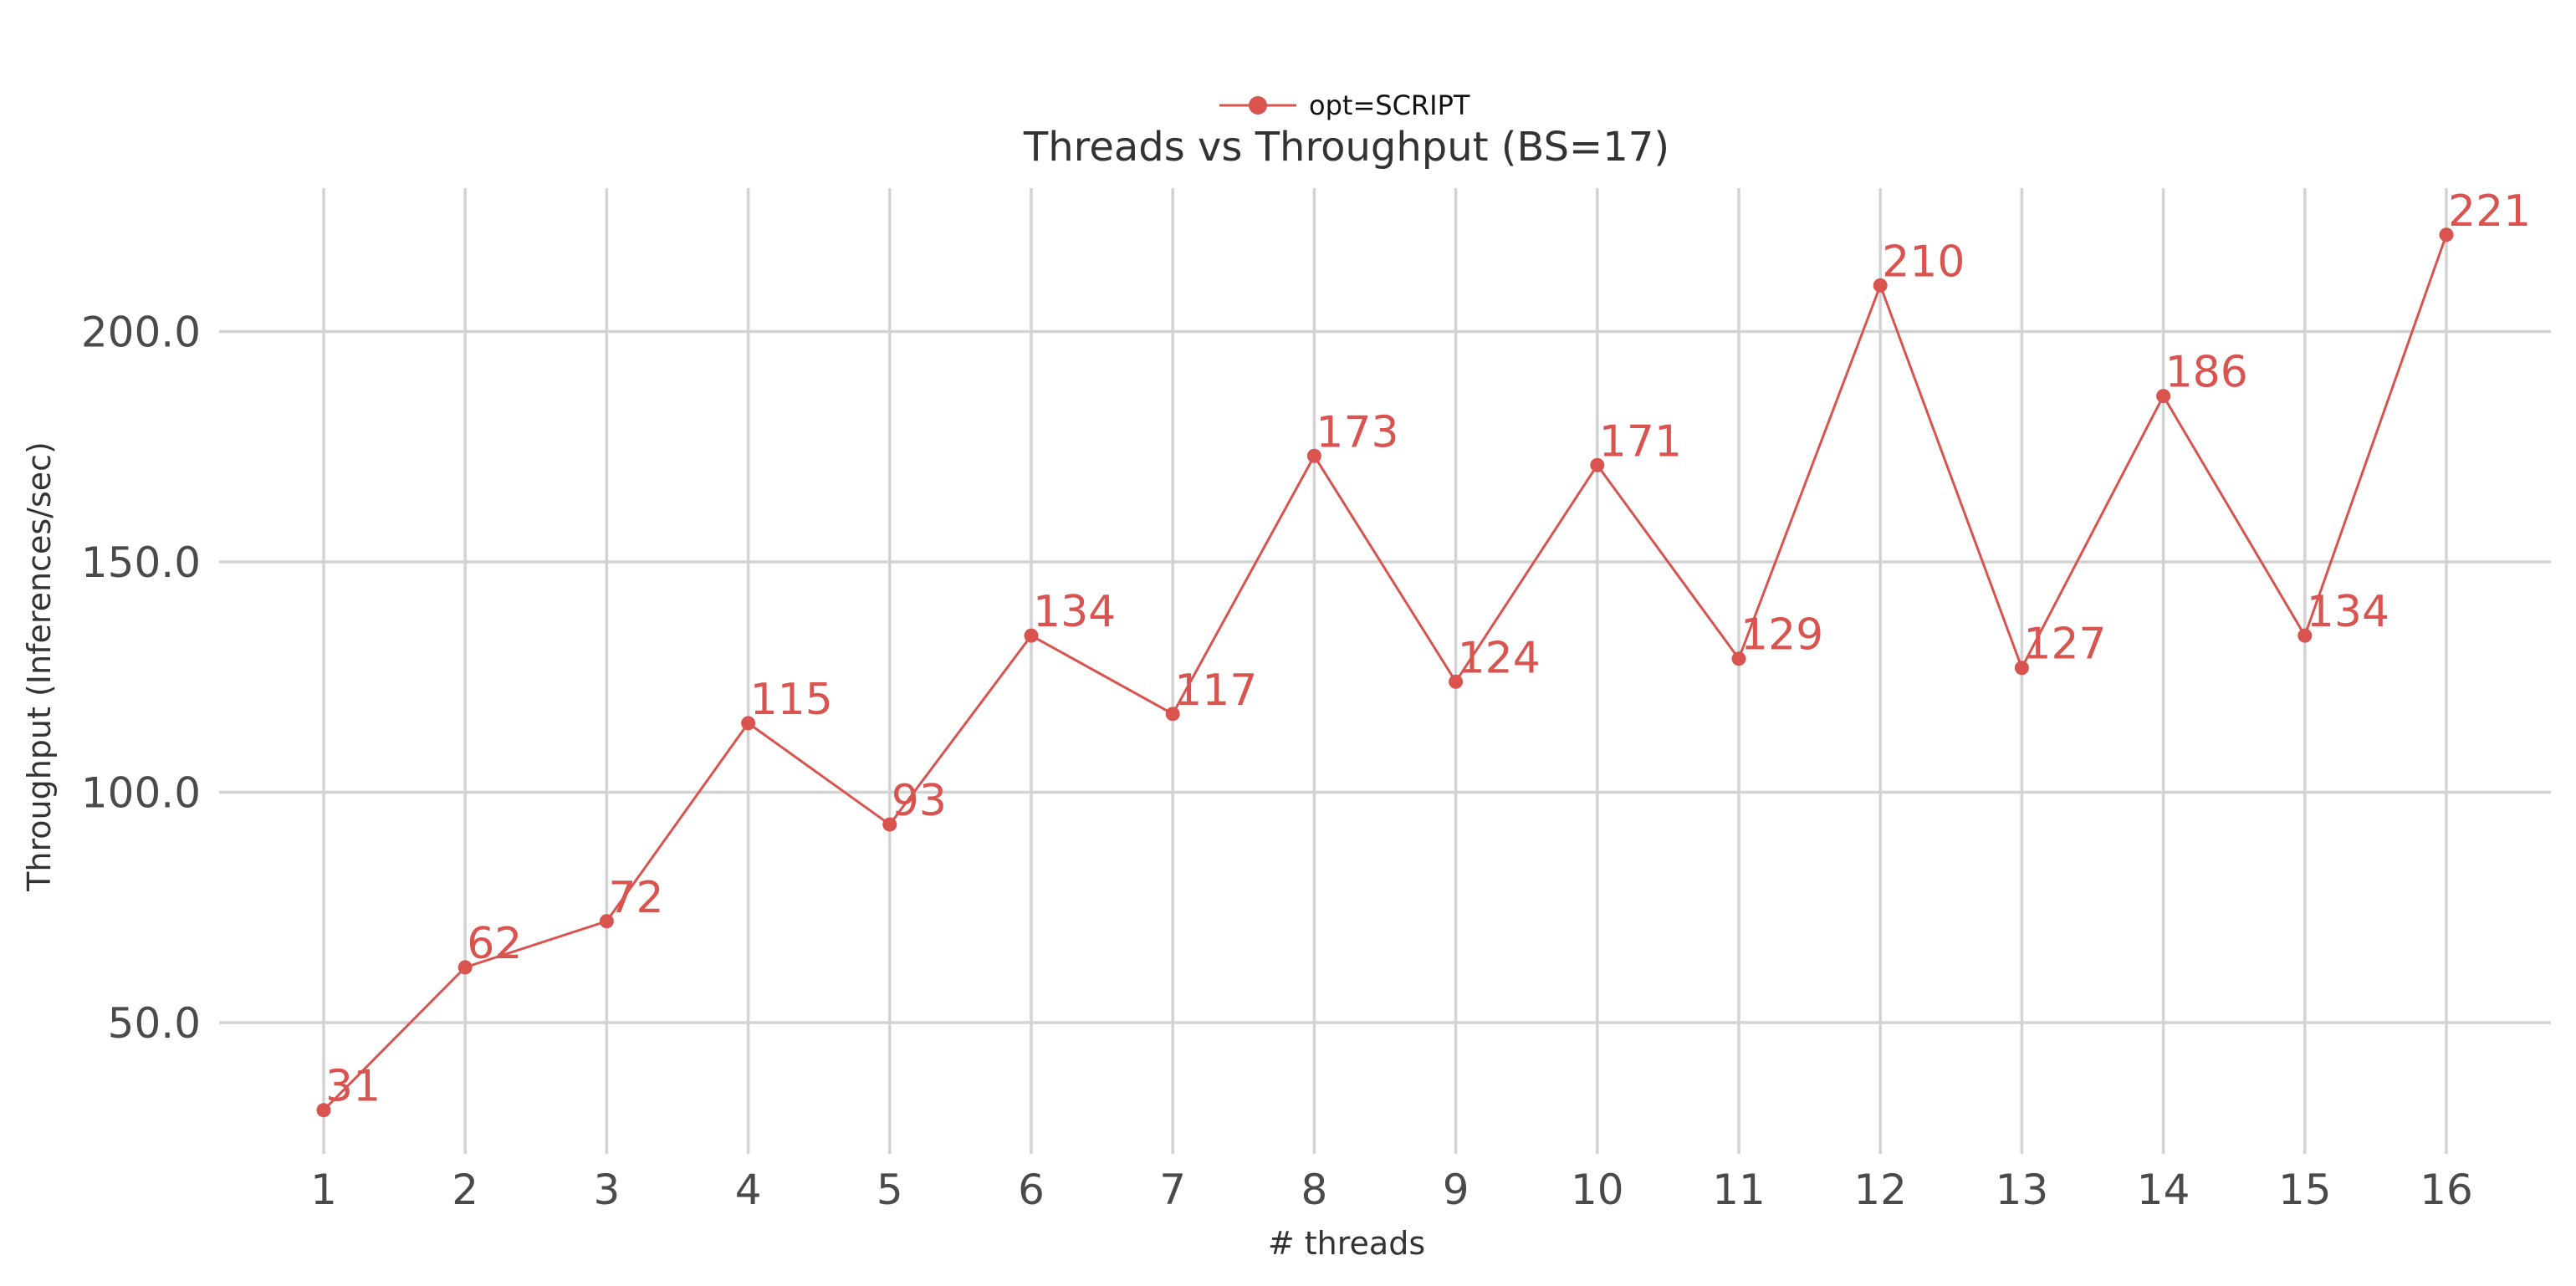 Image resolution: width=2576 pixels, height=1286 pixels. I want to click on x-axis-label: # threads, so click(1346, 1243).